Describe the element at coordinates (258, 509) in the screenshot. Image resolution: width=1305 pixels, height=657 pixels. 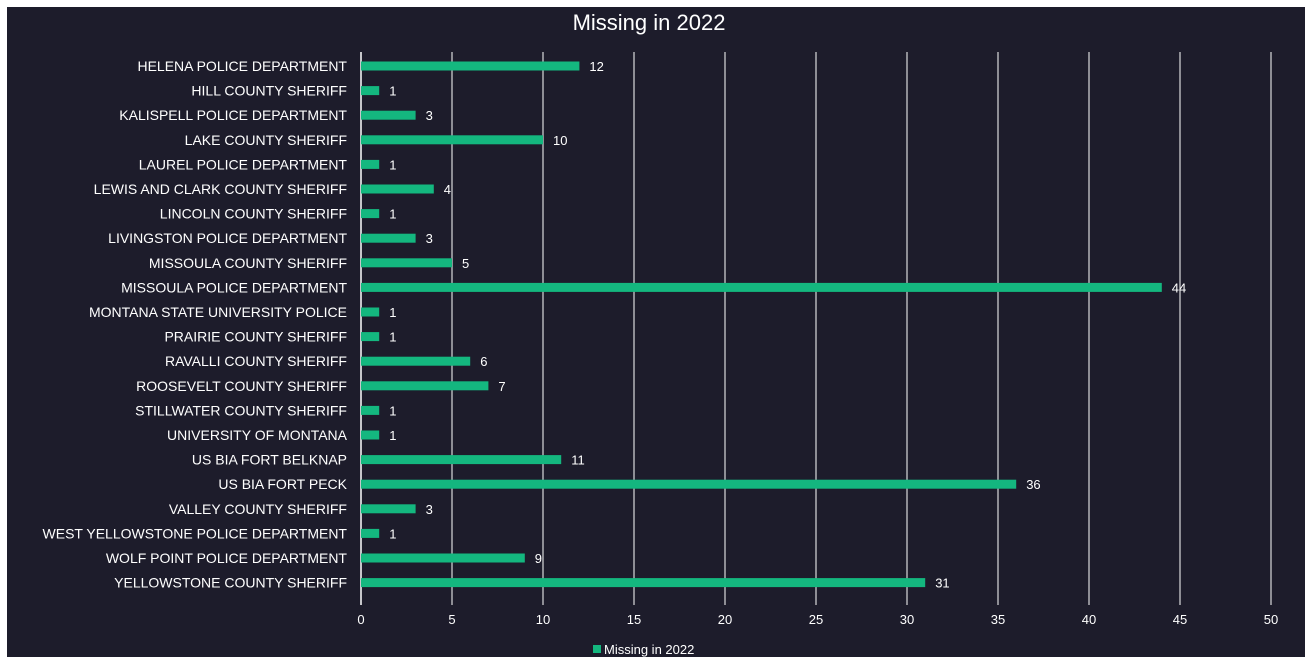
I see `category-label: VALLEY COUNTY SHERIFF` at that location.